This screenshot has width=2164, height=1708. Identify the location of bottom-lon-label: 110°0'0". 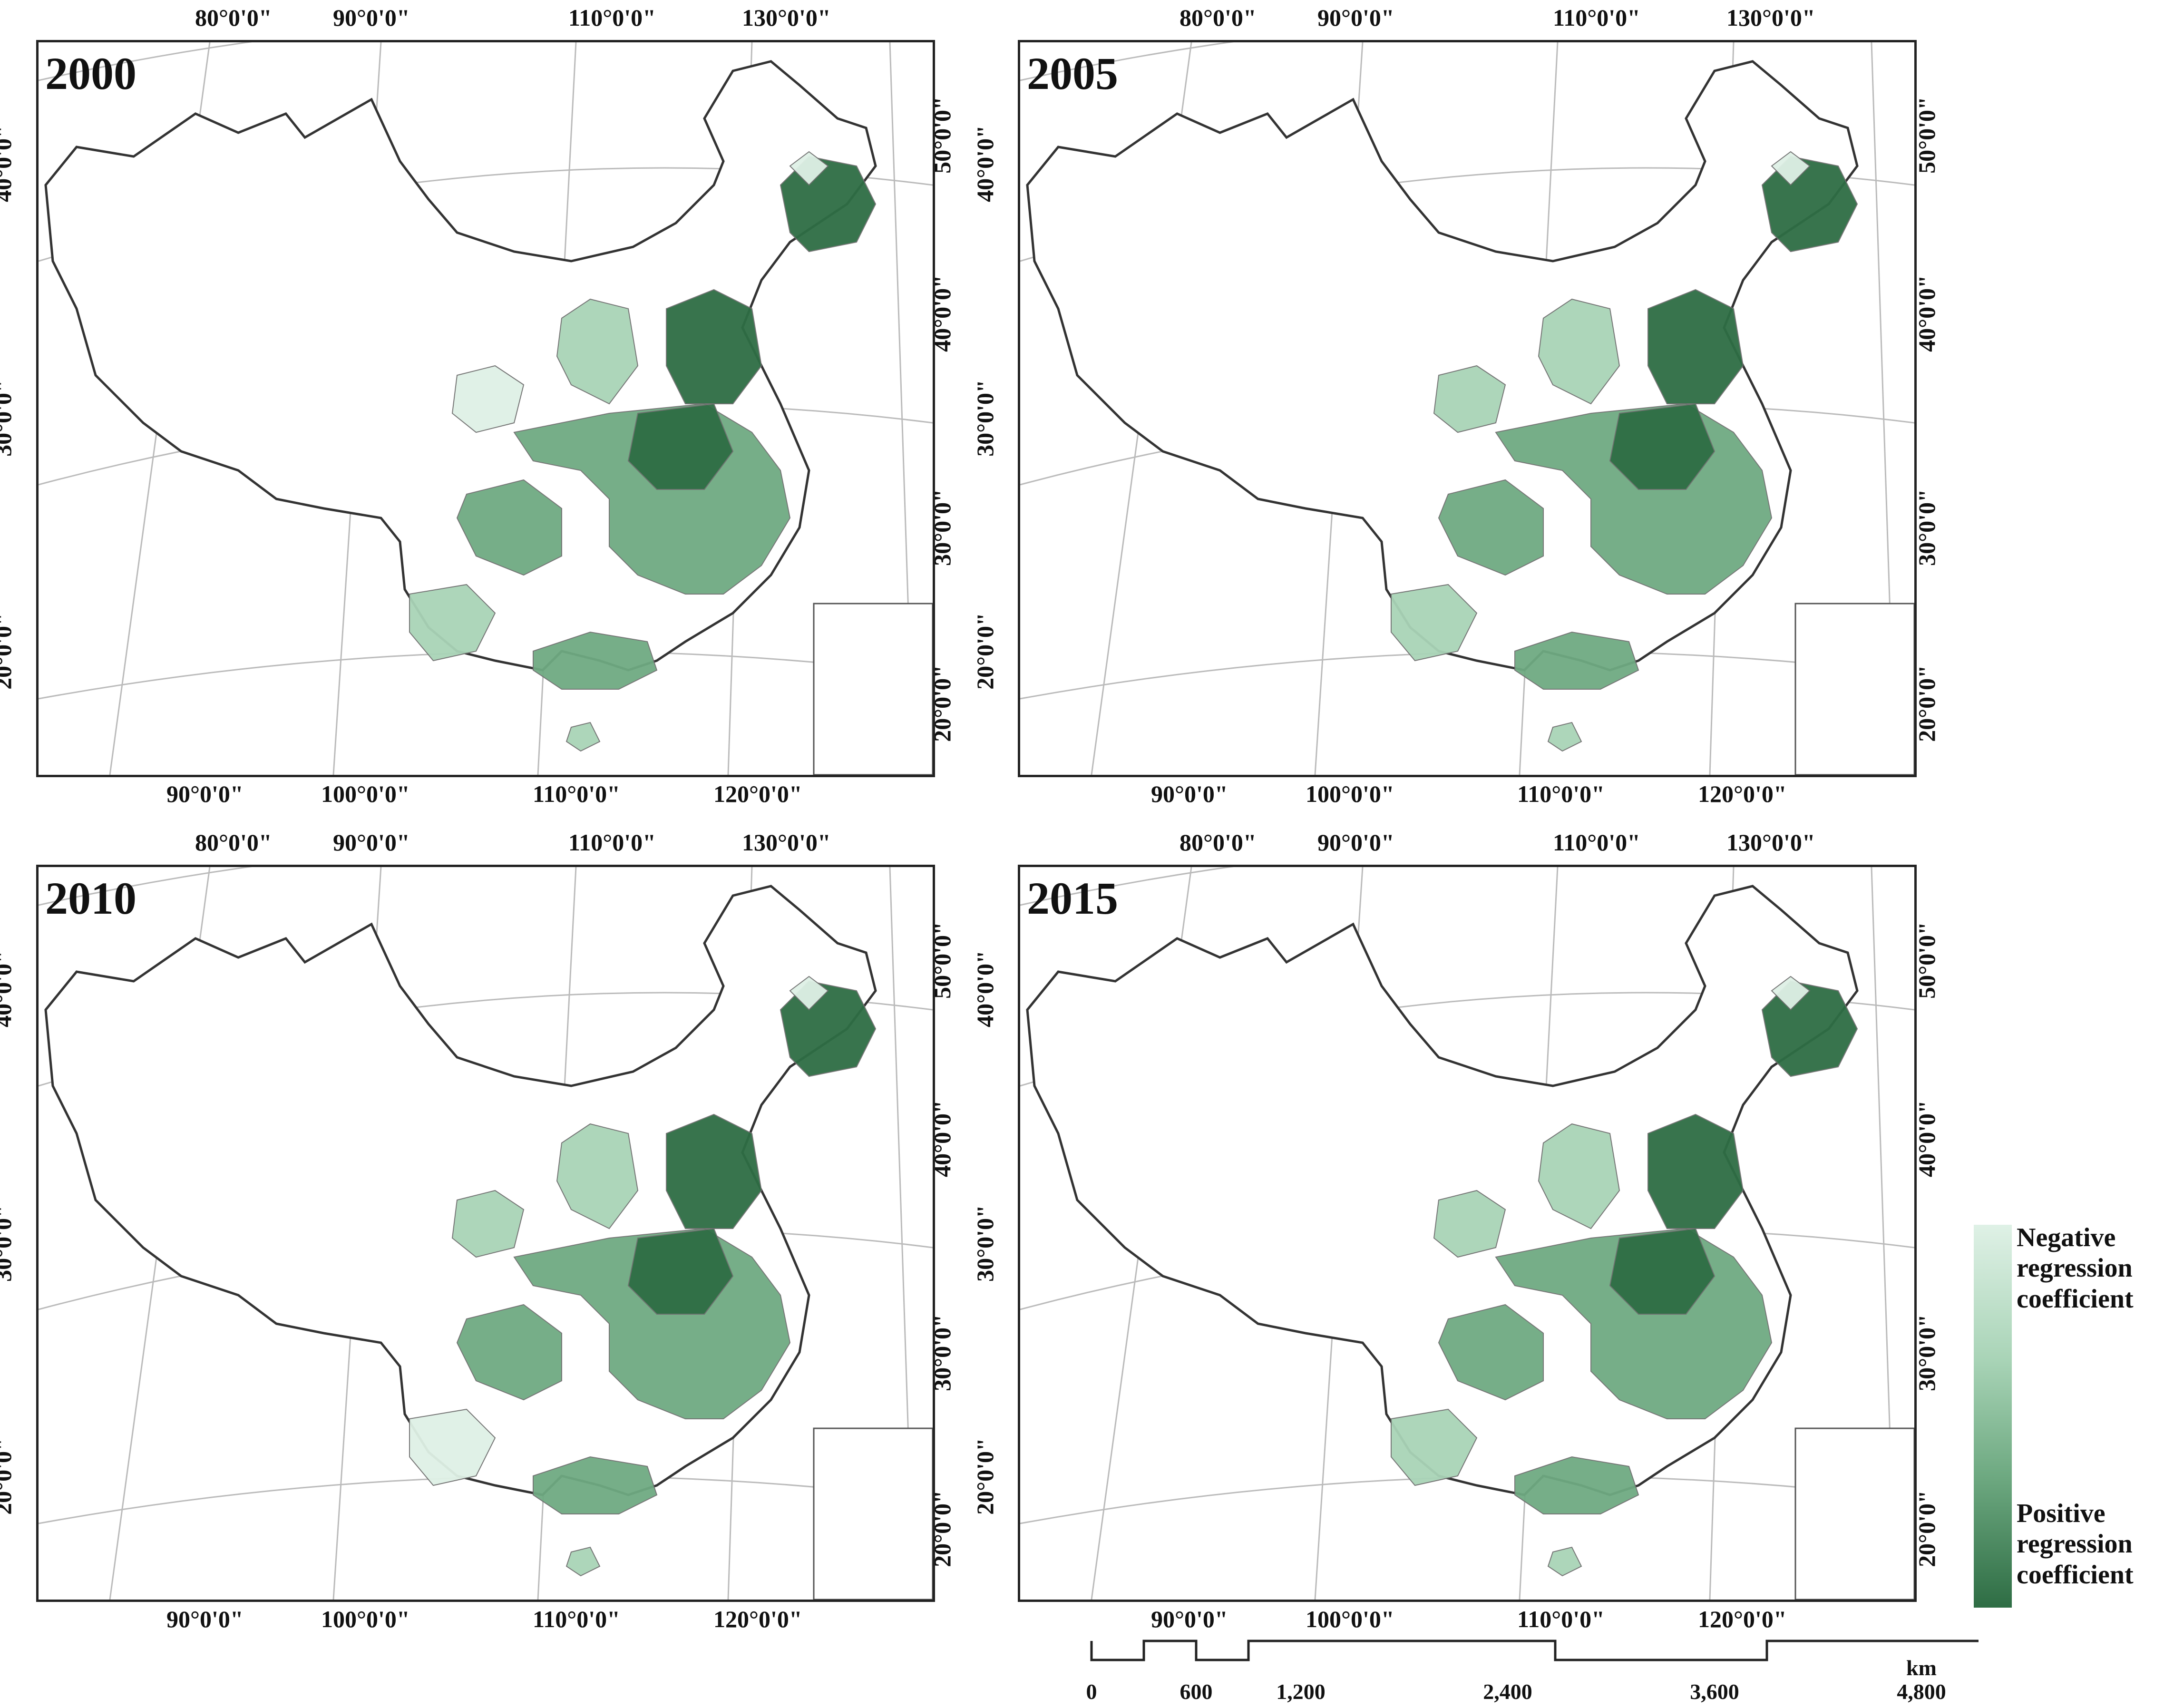
(1561, 1619).